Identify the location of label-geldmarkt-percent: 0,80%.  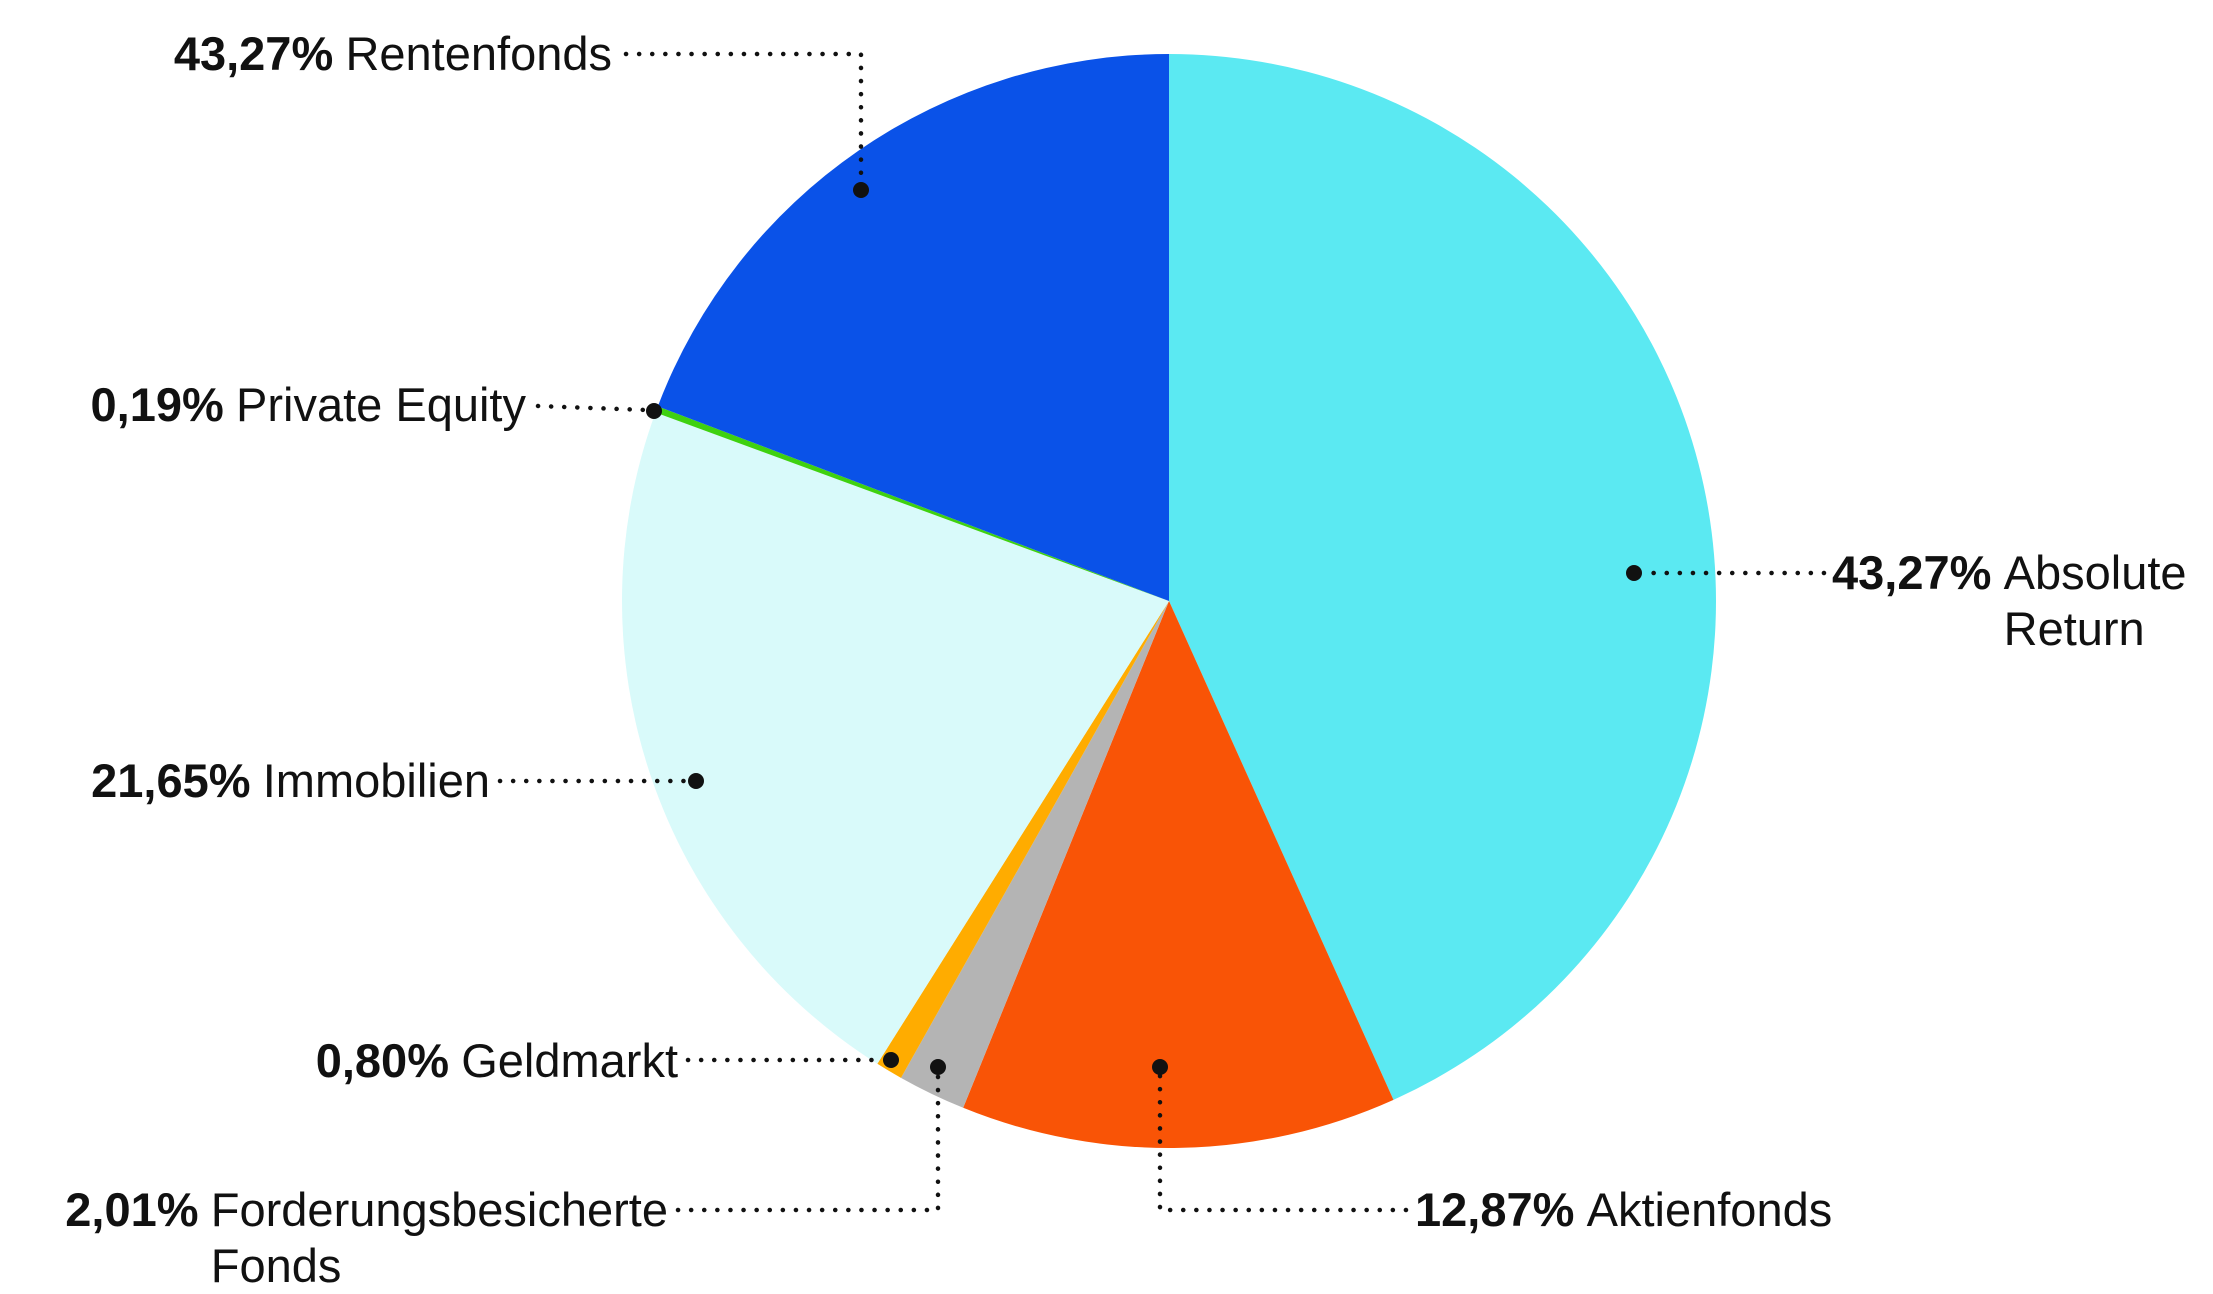
(382, 1060).